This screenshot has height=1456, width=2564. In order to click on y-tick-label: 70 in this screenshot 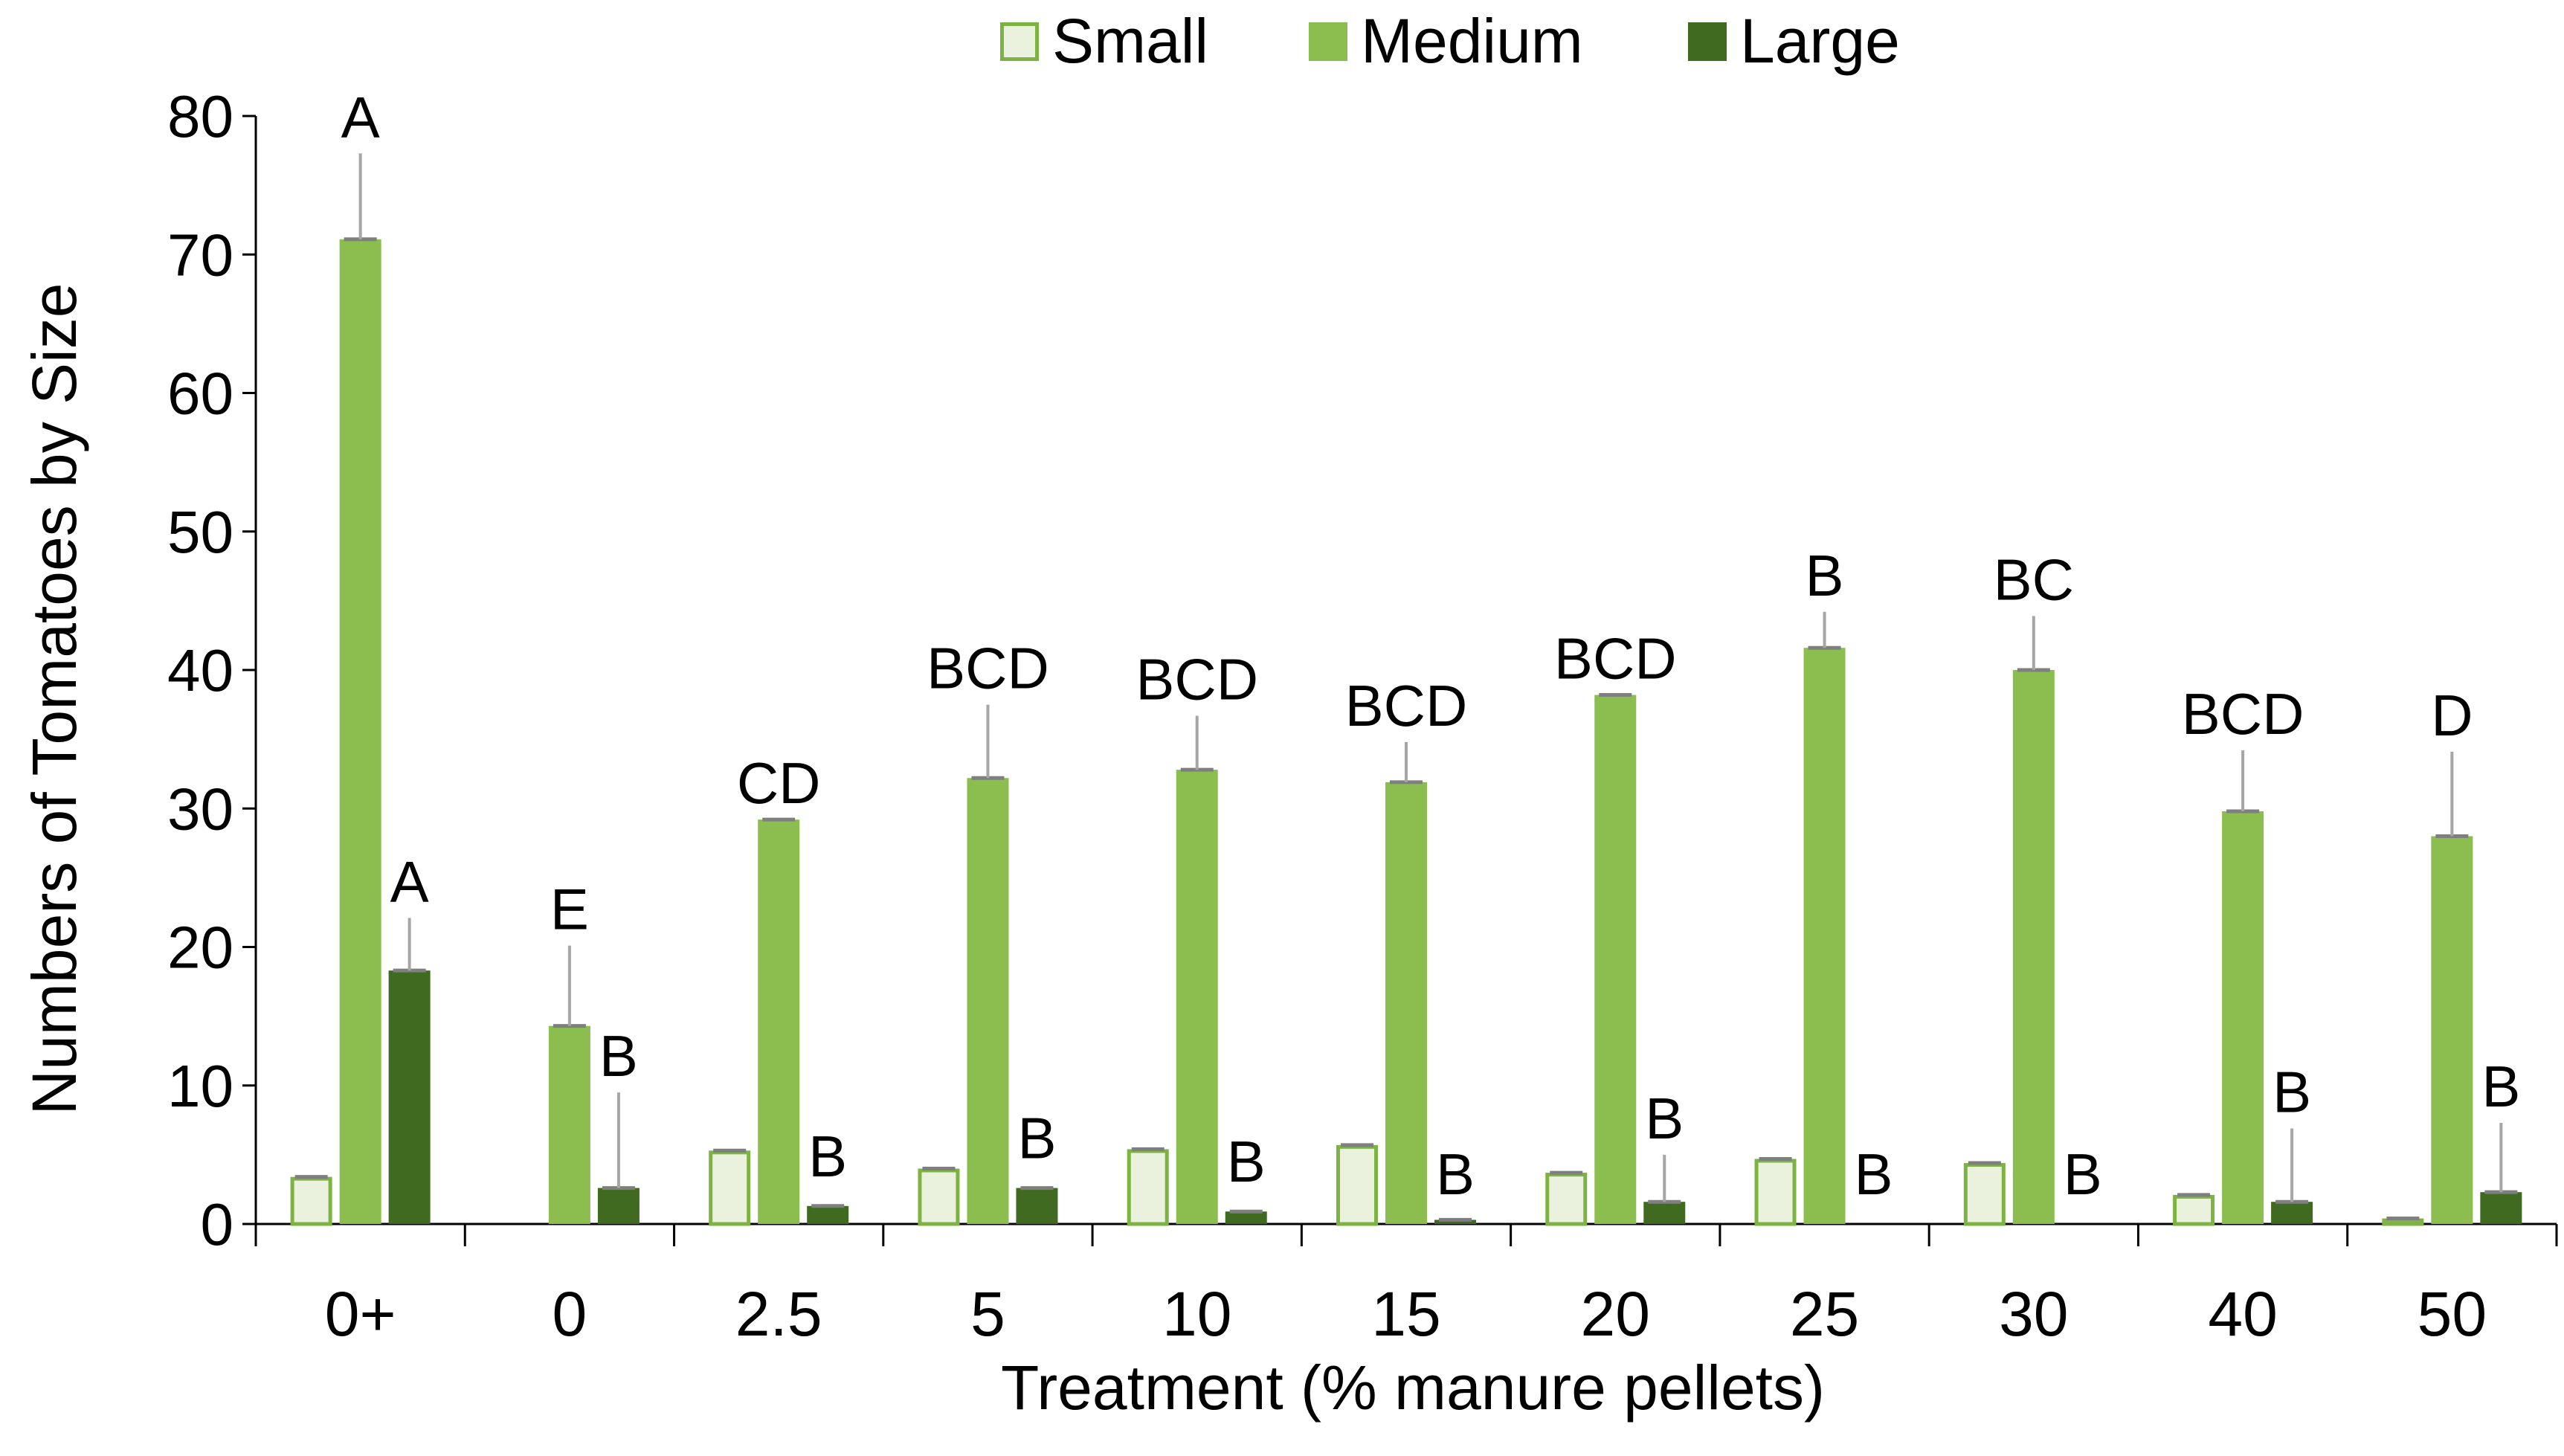, I will do `click(200, 255)`.